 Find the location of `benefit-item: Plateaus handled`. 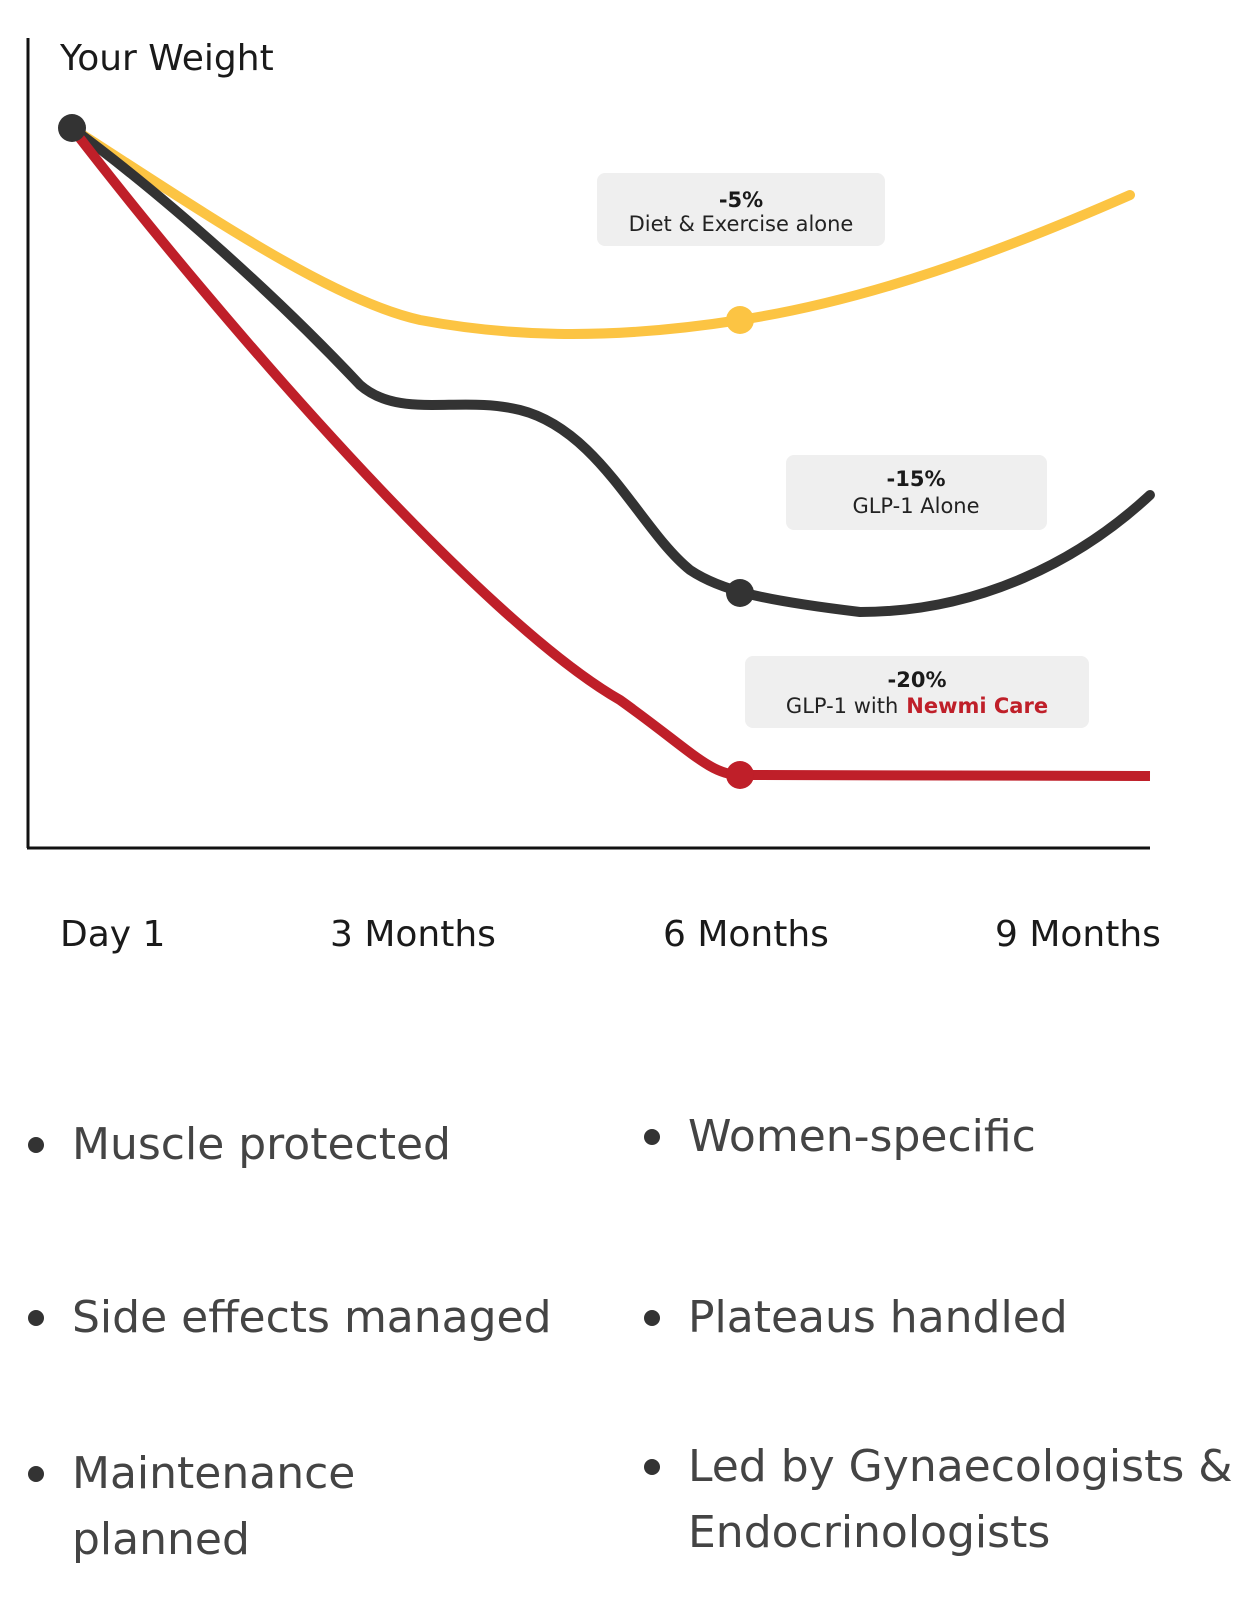

benefit-item: Plateaus handled is located at coordinates (856, 1318).